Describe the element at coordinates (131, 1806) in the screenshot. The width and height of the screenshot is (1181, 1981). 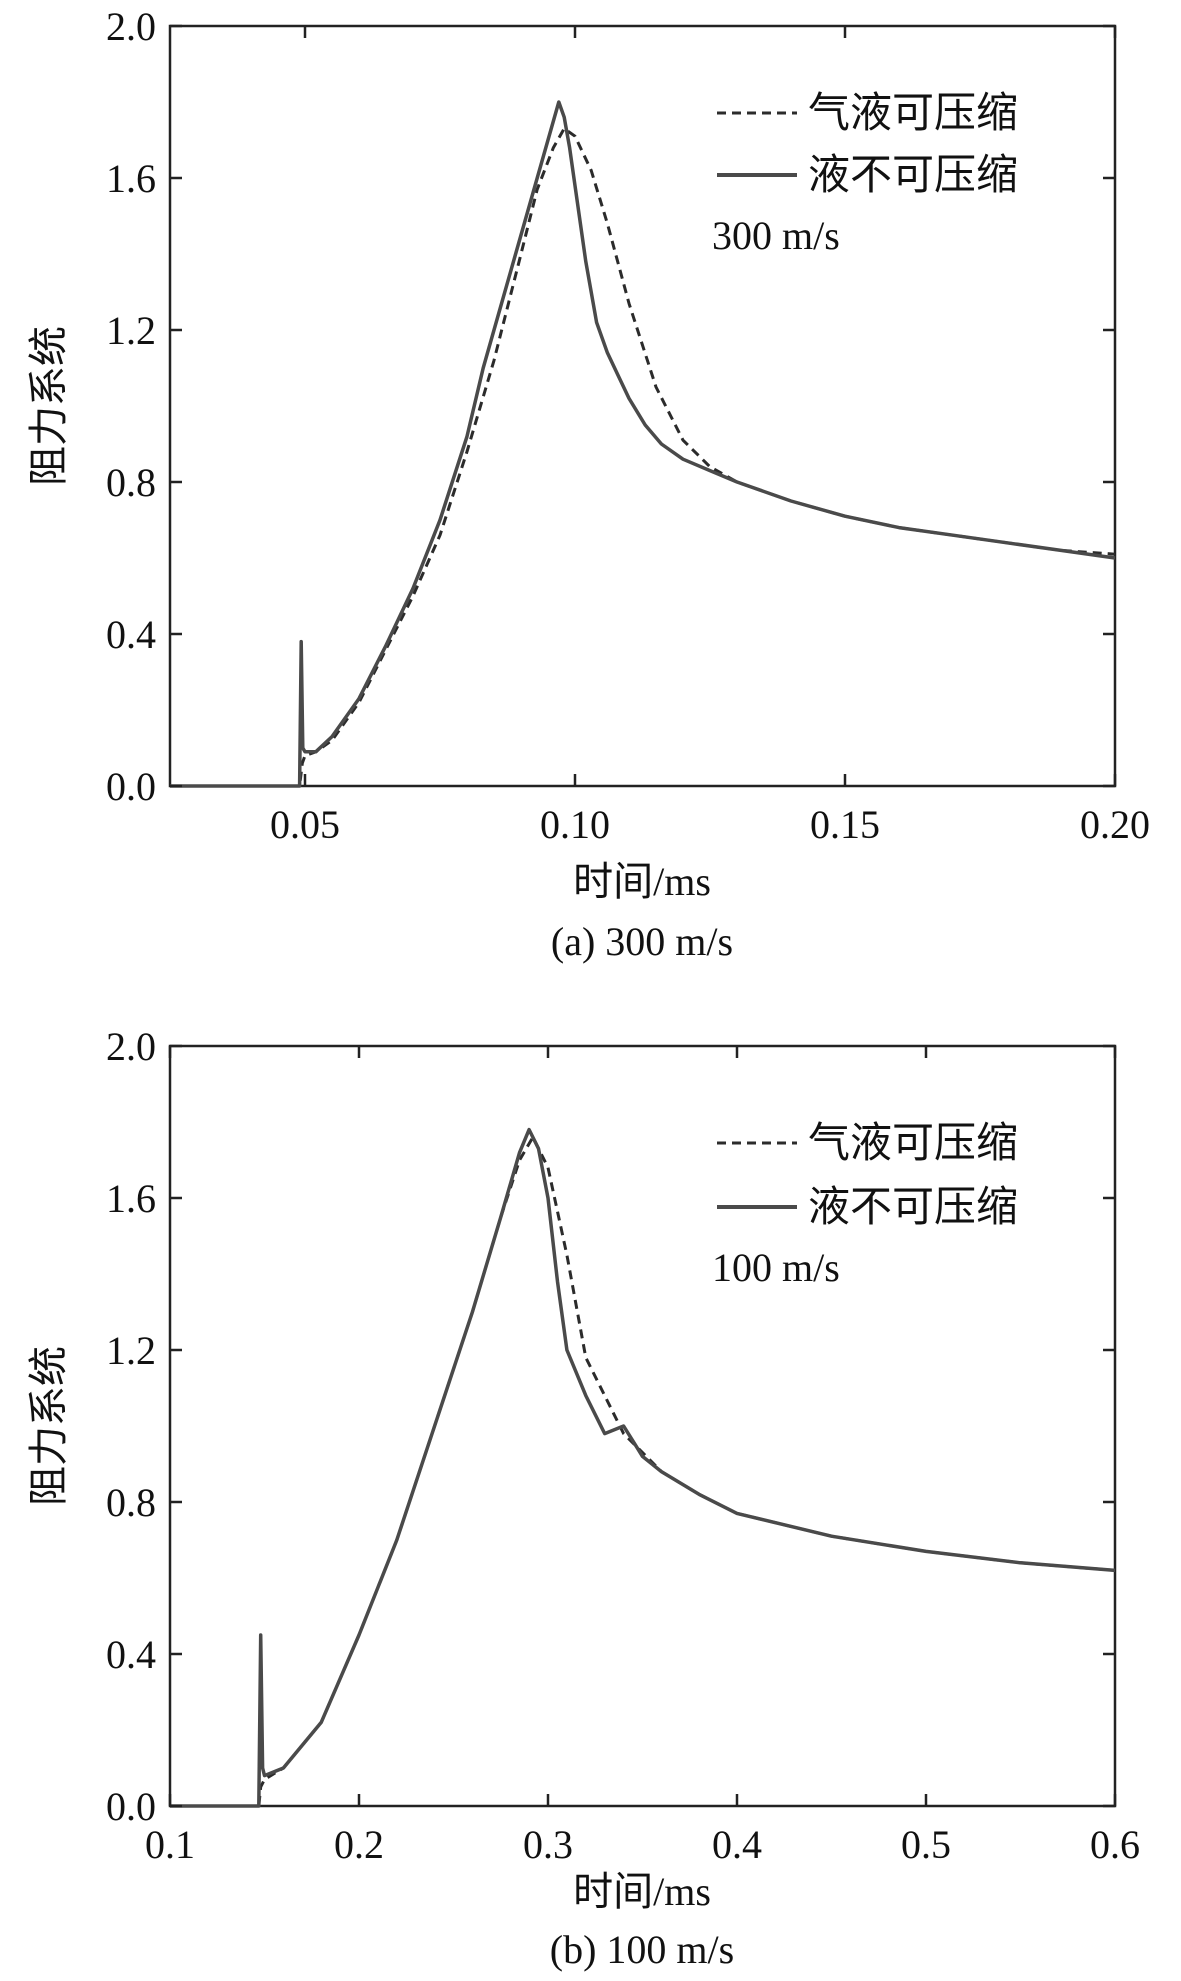
I see `y-tick-label-b-0: 0.0` at that location.